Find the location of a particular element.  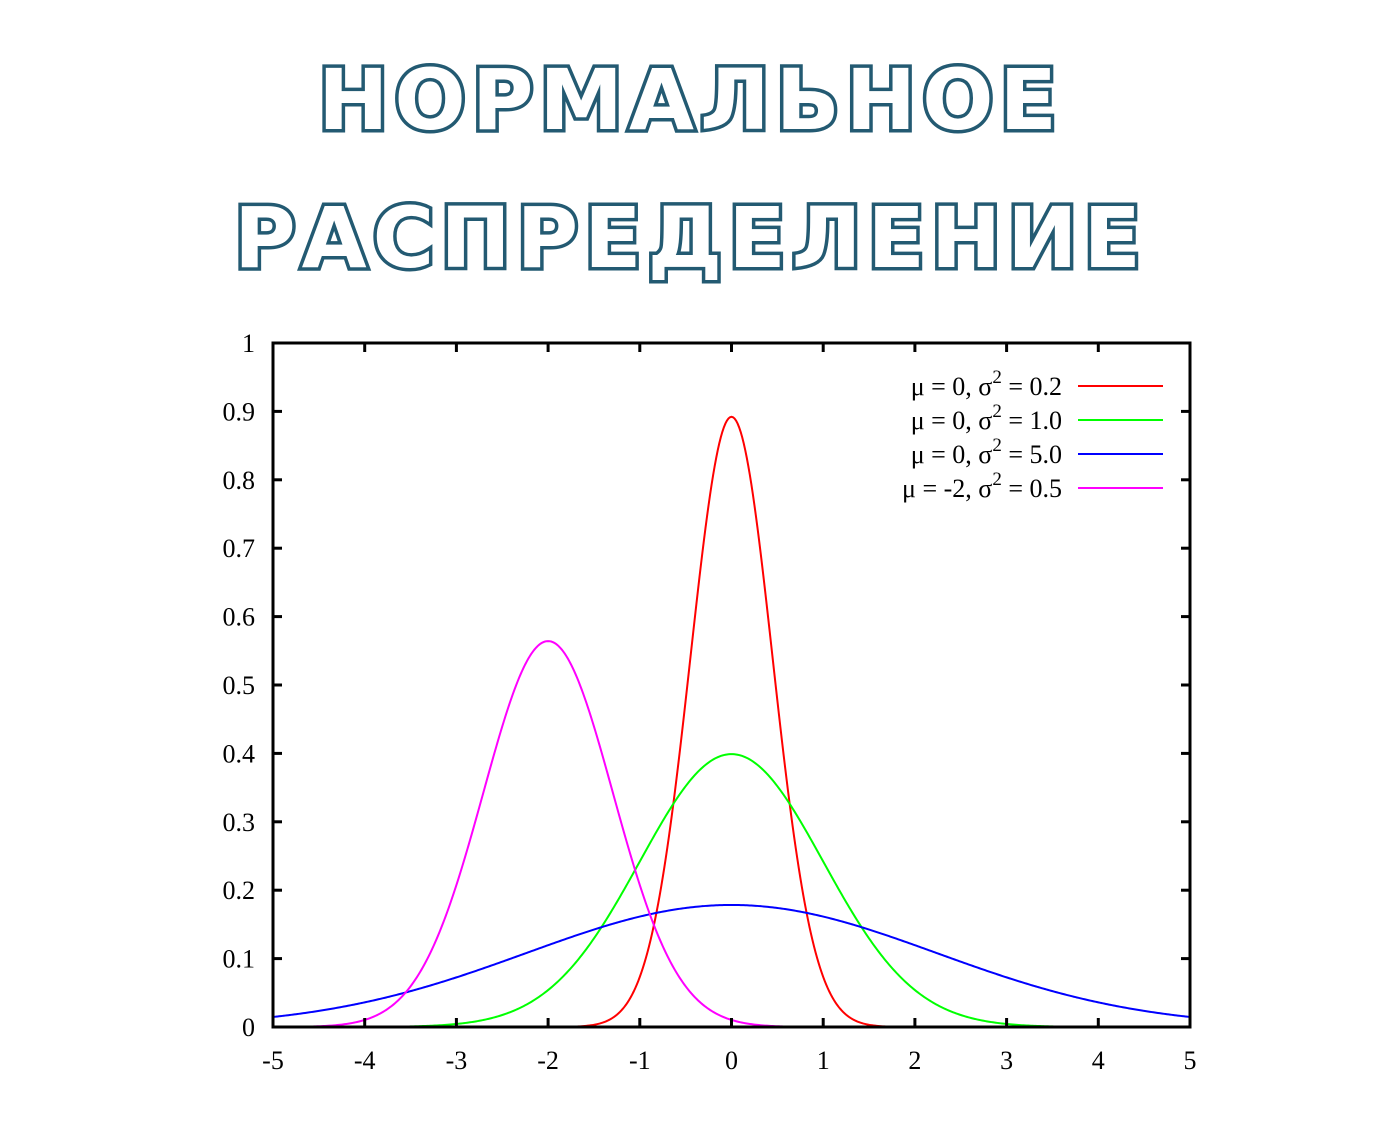

page-title-line-2: РАСПРЕДЕЛЕНИЕ is located at coordinates (689, 238).